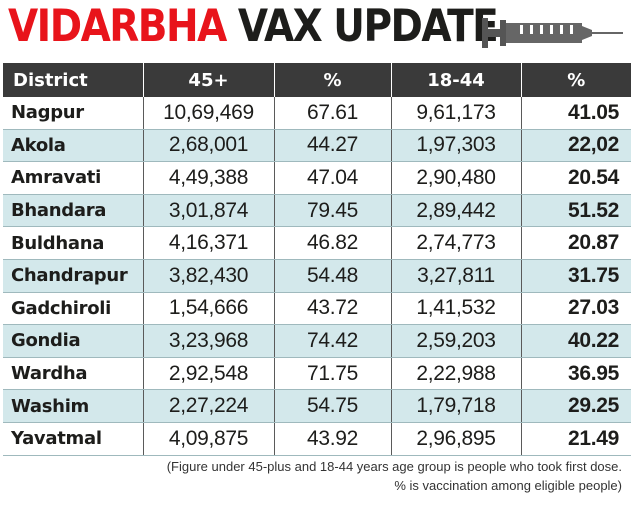 The width and height of the screenshot is (635, 507). I want to click on age-45-plus-cell: 3,82,430, so click(209, 276).